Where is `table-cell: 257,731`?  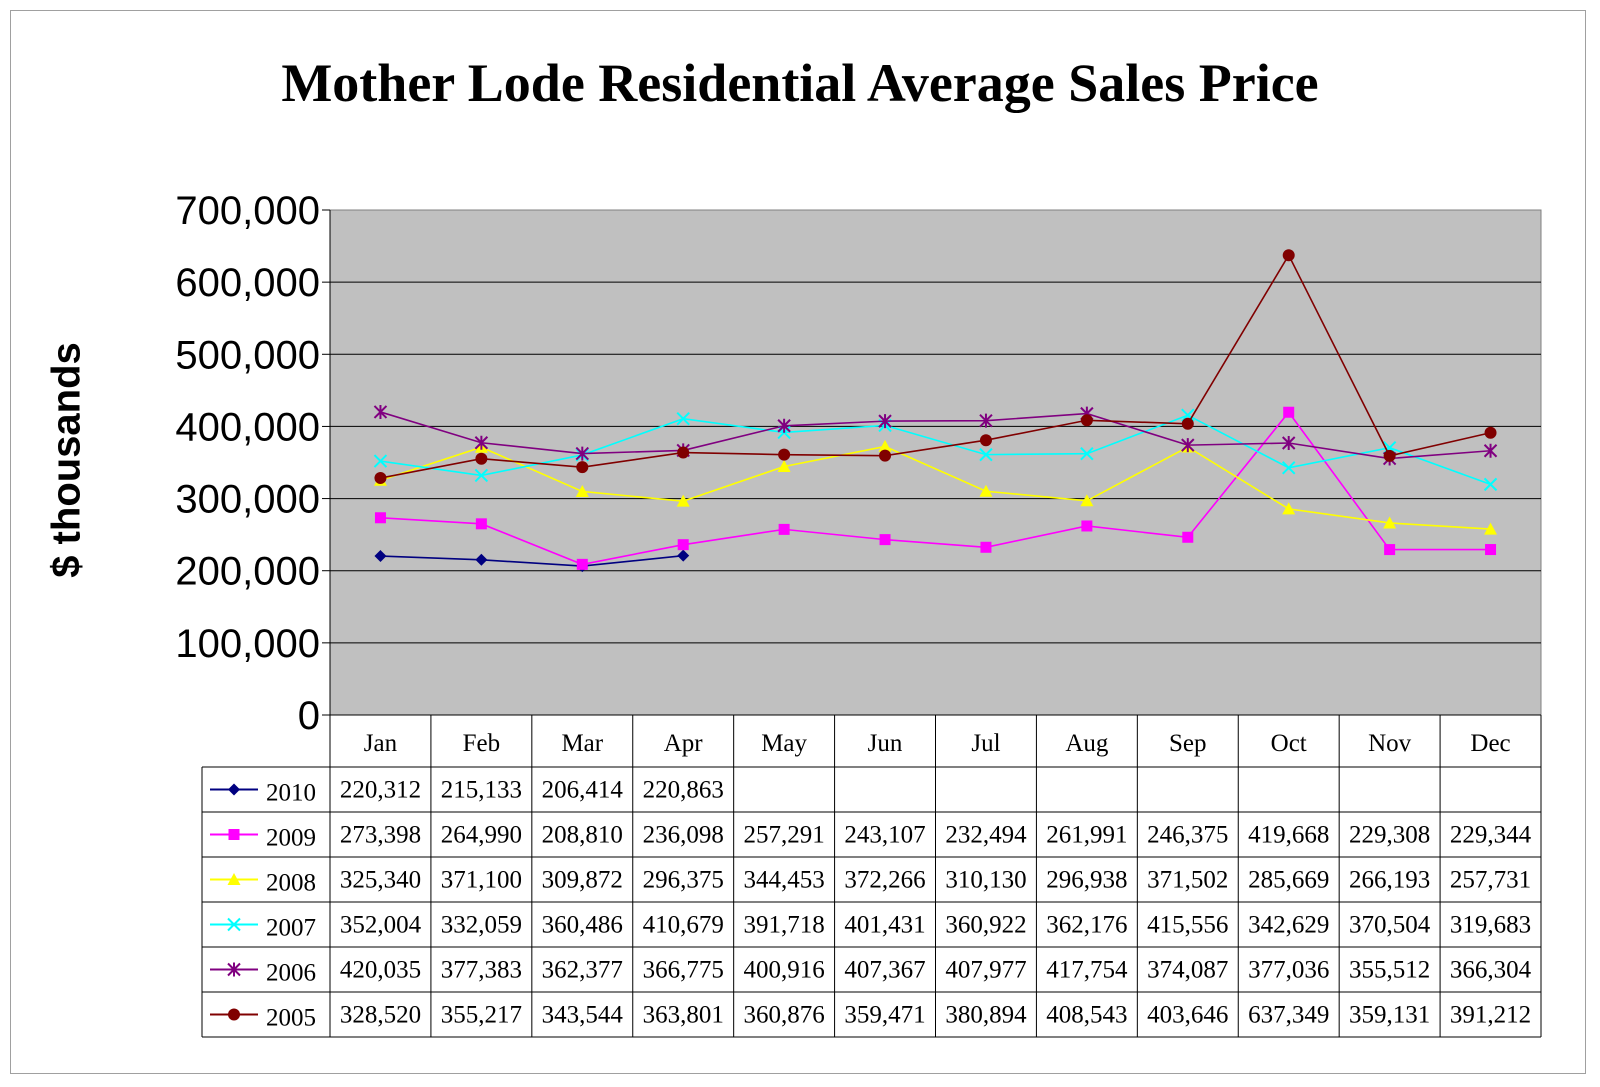 table-cell: 257,731 is located at coordinates (1490, 880).